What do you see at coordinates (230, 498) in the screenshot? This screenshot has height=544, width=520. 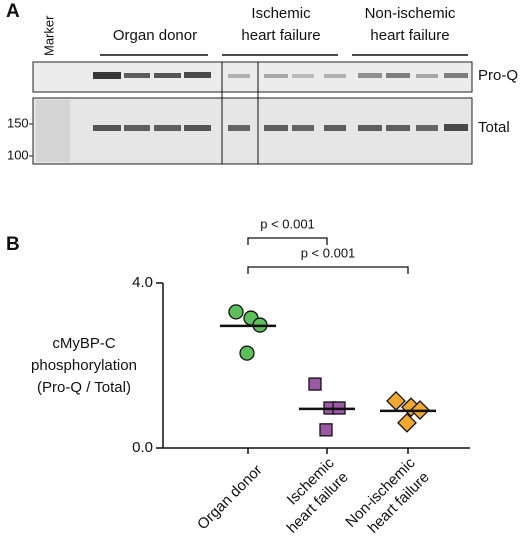 I see `x-tick-label: Organ donor` at bounding box center [230, 498].